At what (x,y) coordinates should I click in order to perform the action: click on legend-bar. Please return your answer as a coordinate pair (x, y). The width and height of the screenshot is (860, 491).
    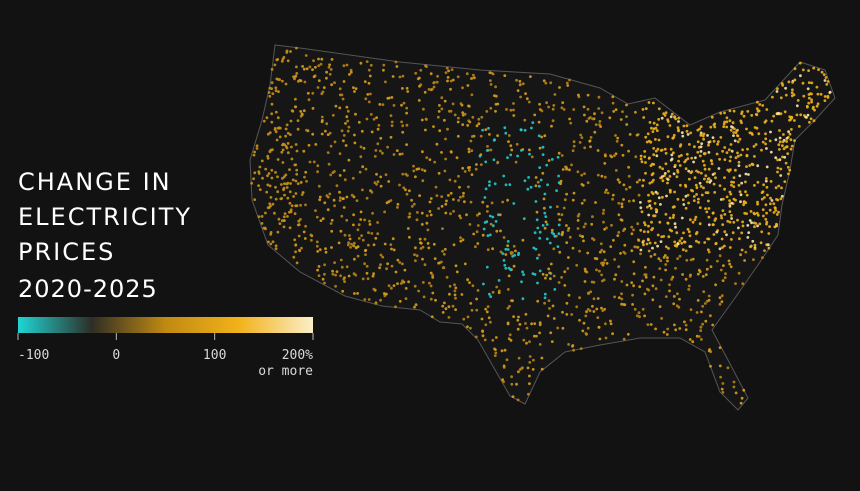
    Looking at the image, I should click on (165, 325).